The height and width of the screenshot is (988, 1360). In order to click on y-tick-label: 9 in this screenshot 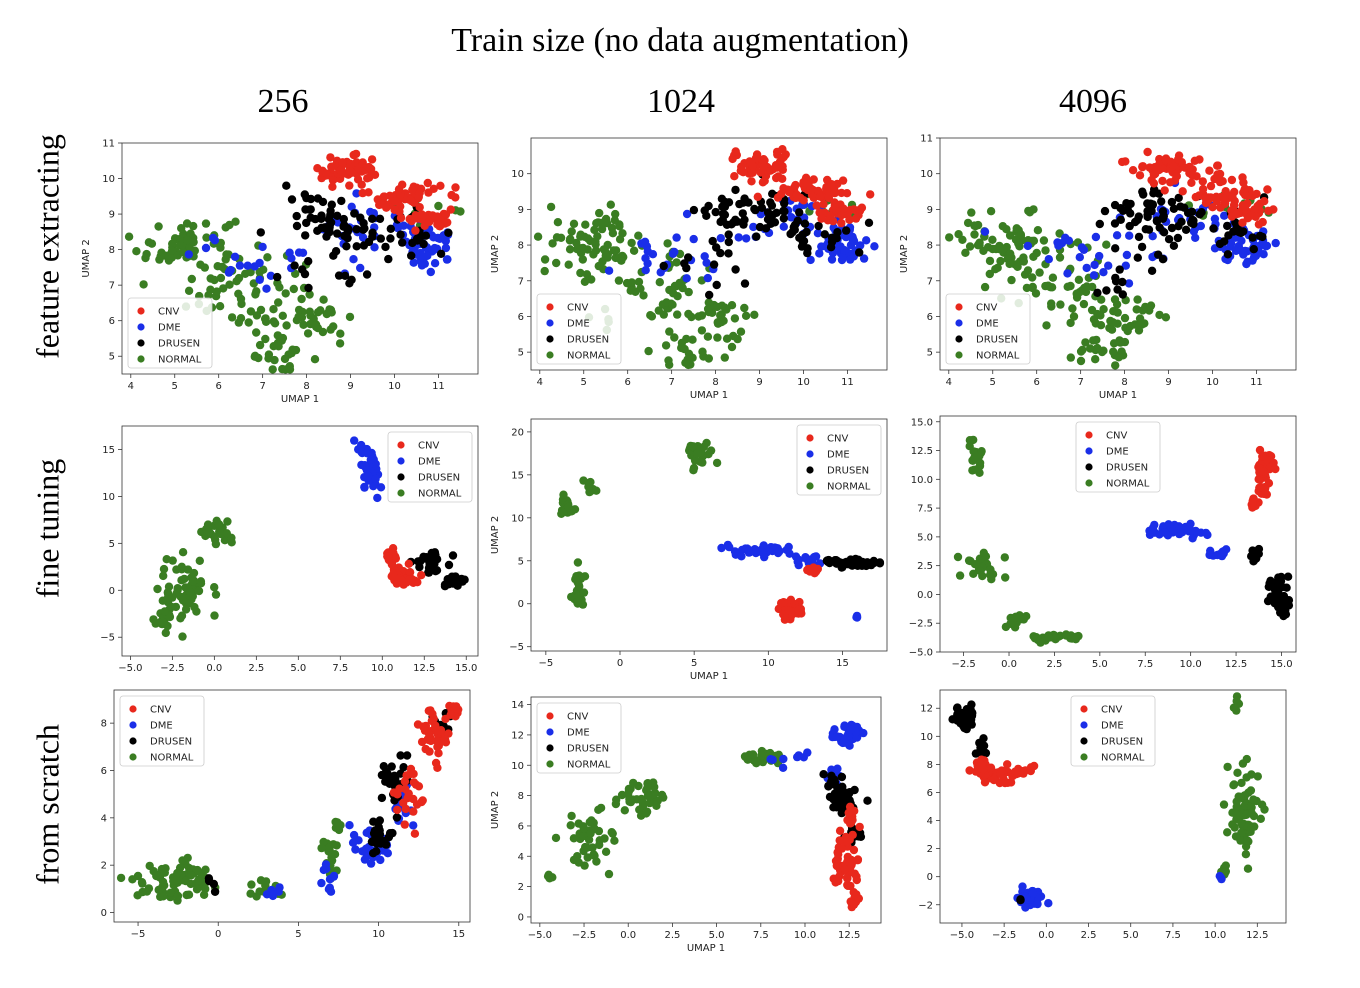, I will do `click(521, 210)`.